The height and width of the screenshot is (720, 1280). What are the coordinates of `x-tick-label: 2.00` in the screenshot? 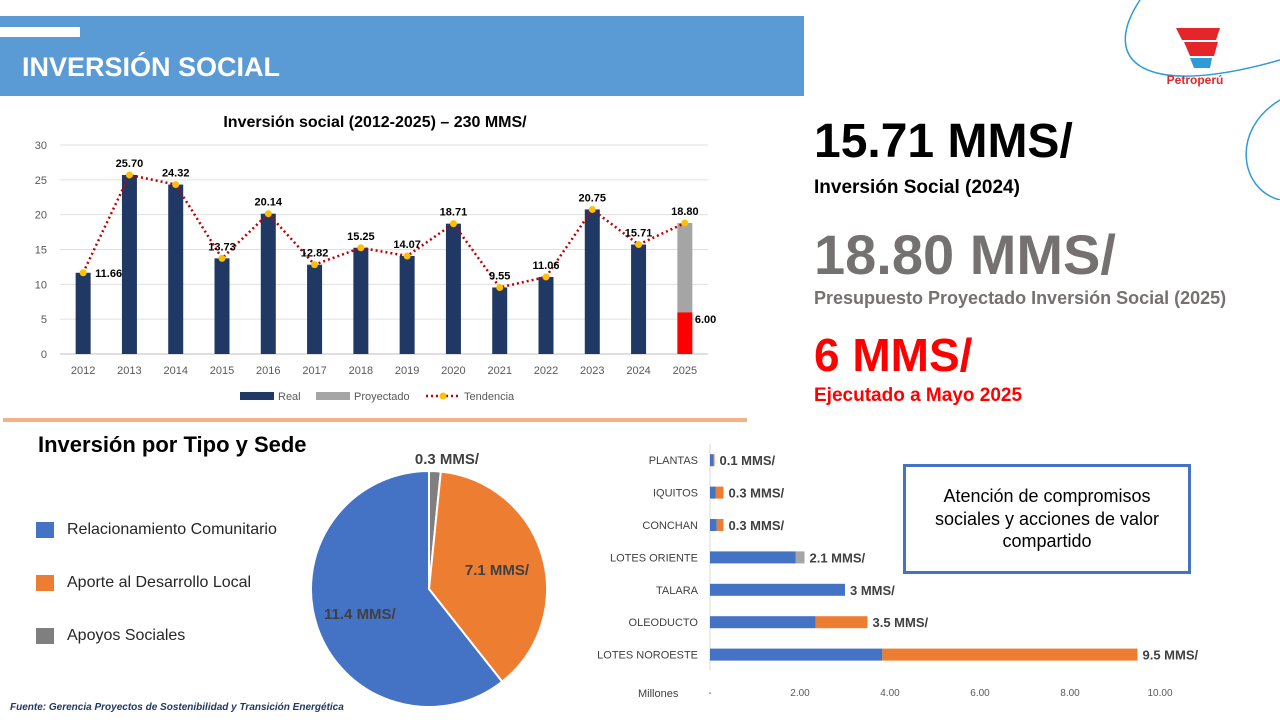 It's located at (800, 693).